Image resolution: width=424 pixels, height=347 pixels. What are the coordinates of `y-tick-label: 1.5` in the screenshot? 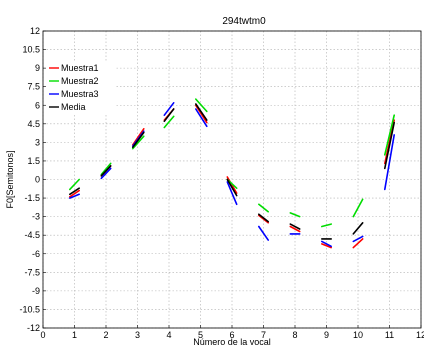 It's located at (33, 161).